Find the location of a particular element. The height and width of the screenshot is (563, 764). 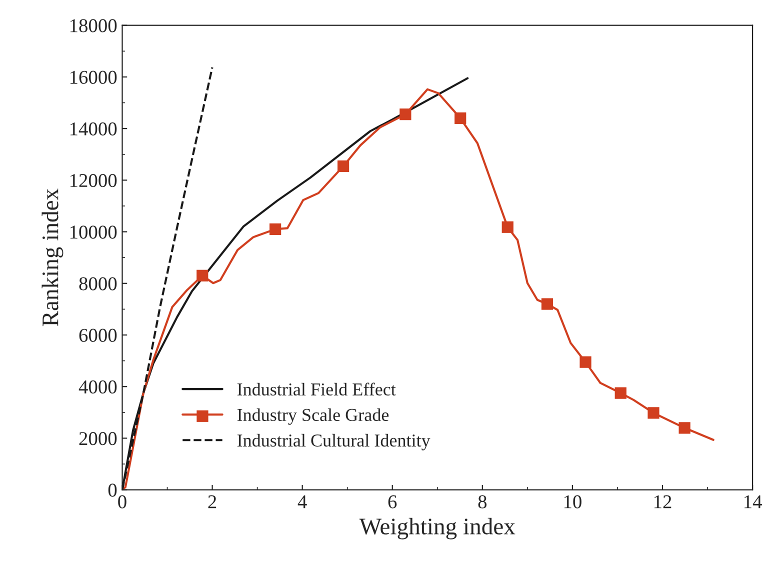

y-tick-label: 2000 is located at coordinates (98, 439).